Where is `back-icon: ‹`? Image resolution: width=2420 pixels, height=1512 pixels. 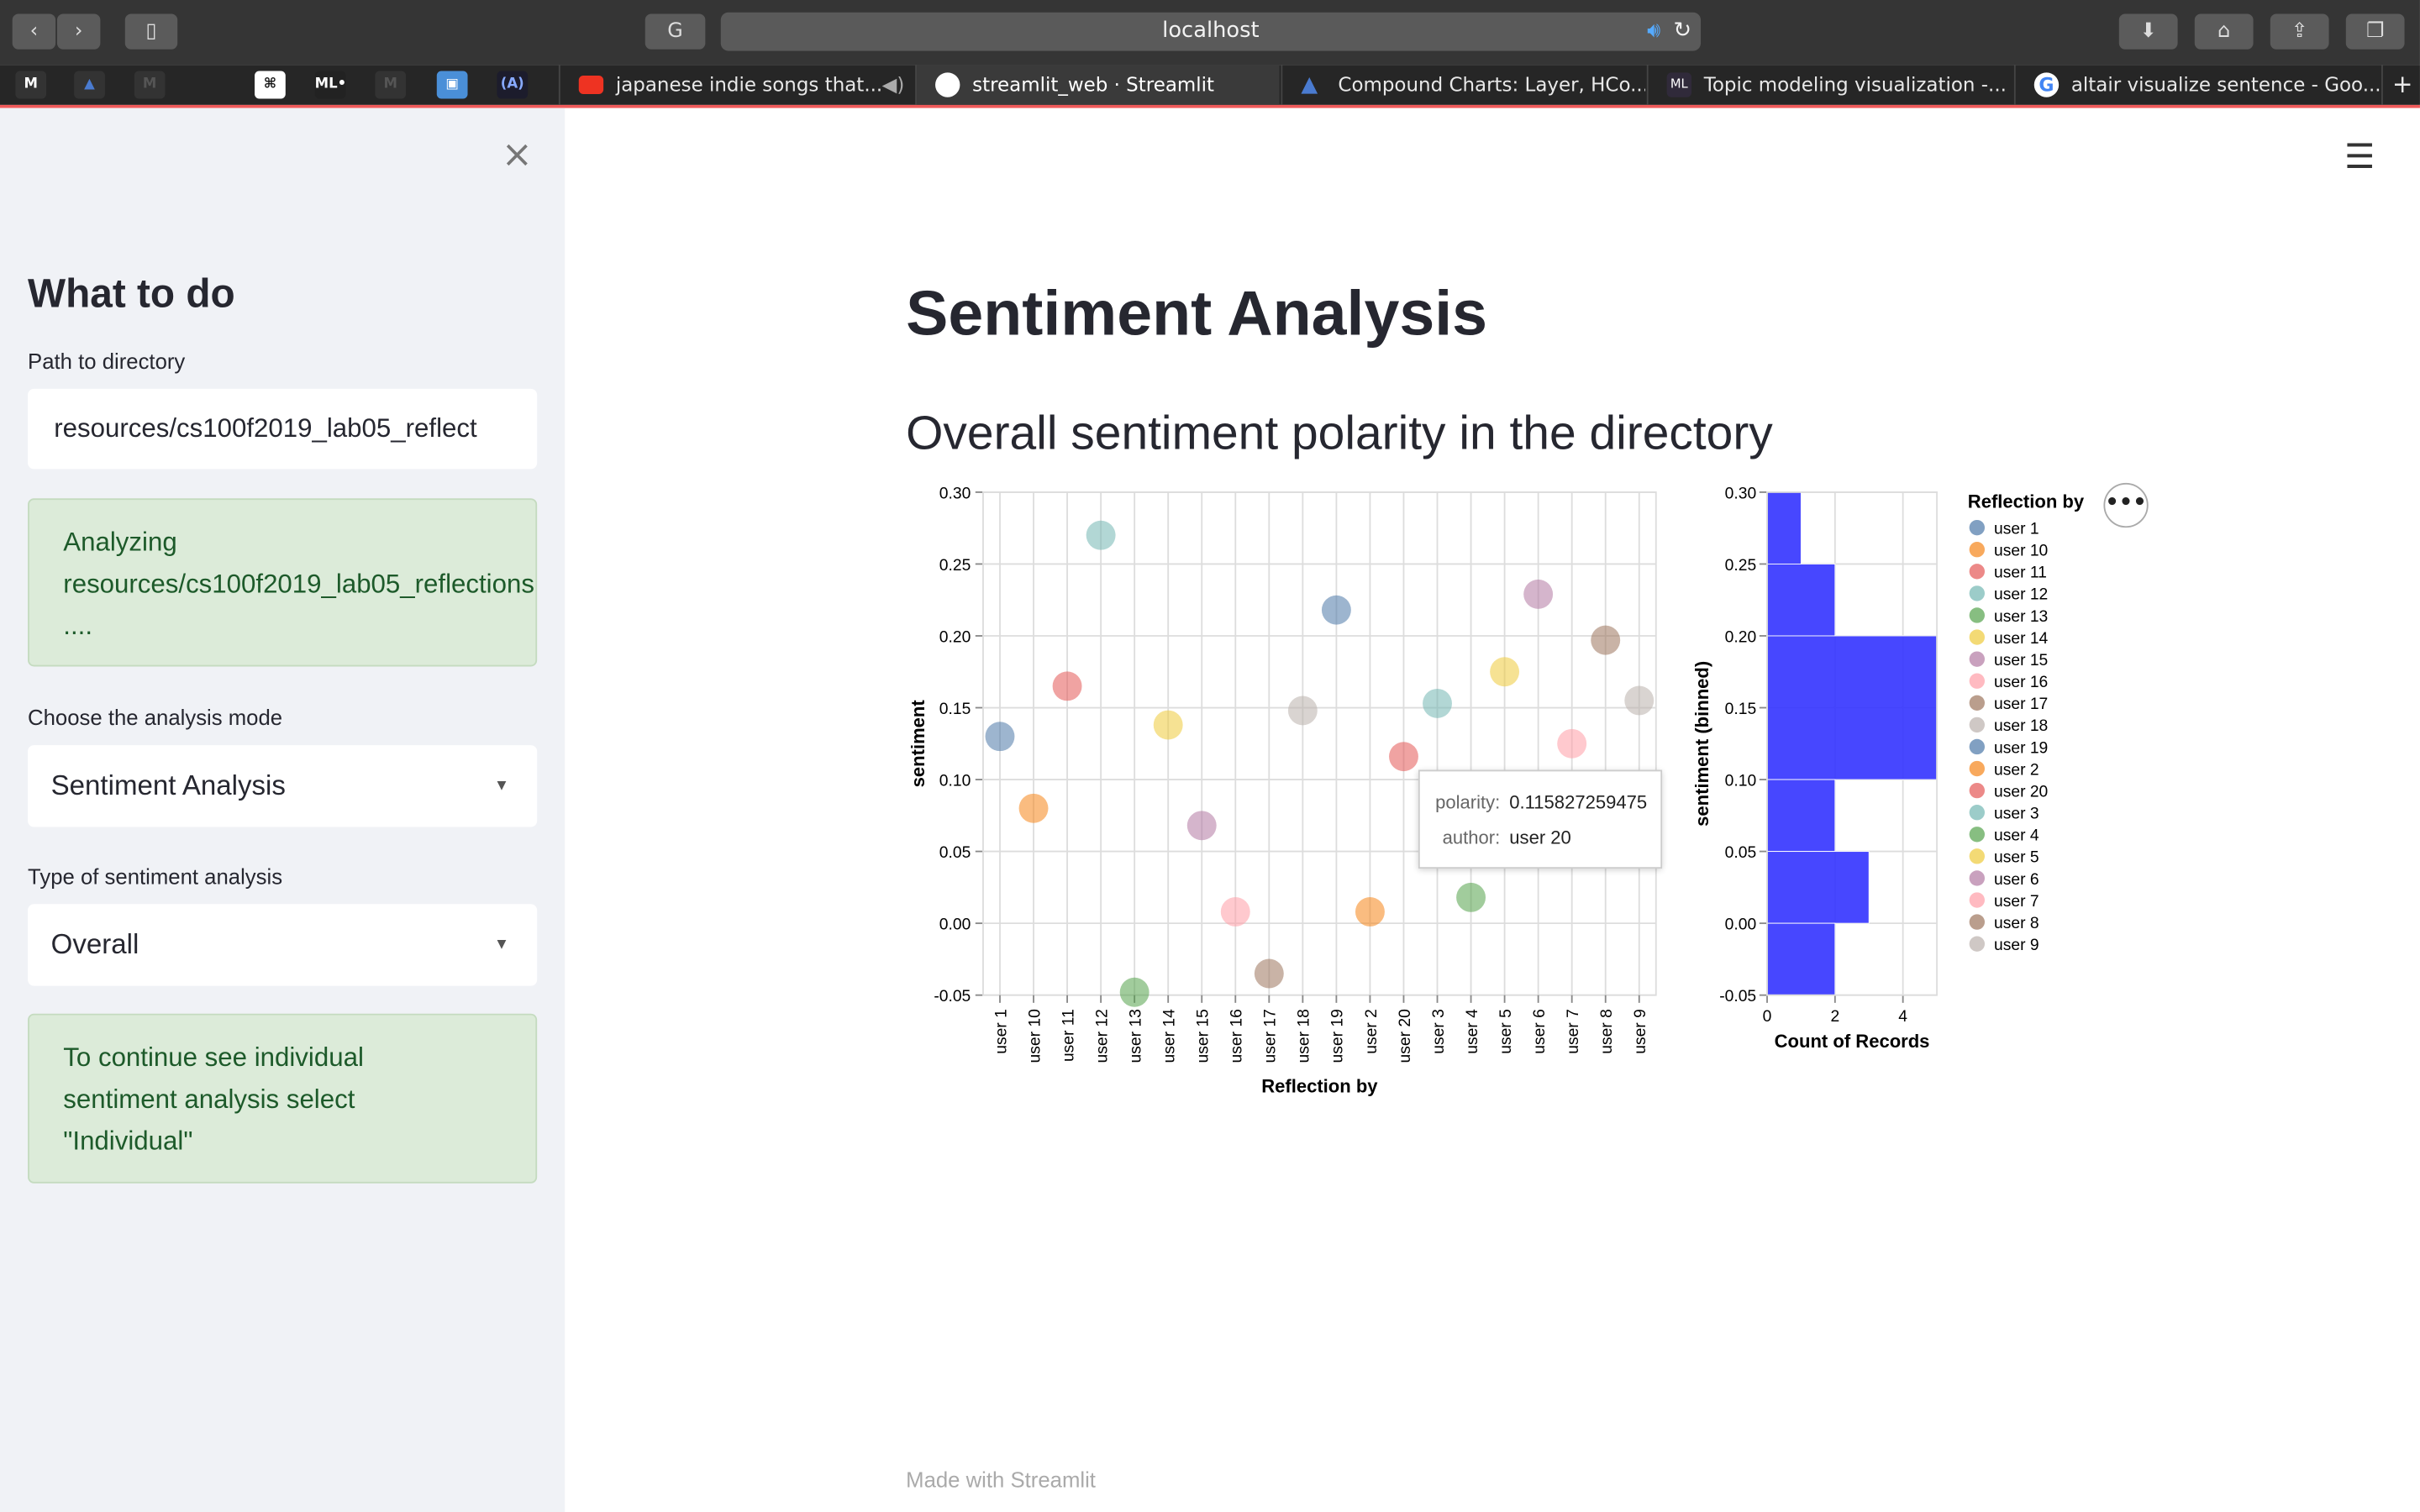
back-icon: ‹ is located at coordinates (34, 31).